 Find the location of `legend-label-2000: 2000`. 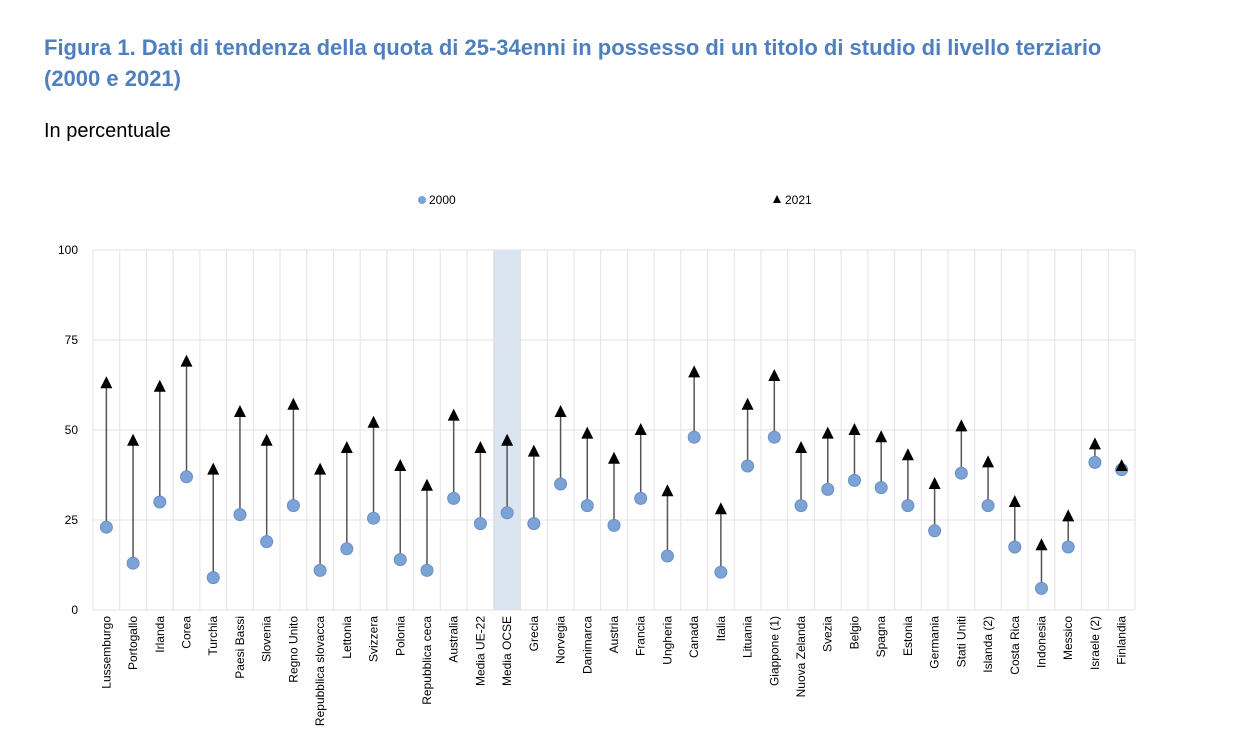

legend-label-2000: 2000 is located at coordinates (442, 200).